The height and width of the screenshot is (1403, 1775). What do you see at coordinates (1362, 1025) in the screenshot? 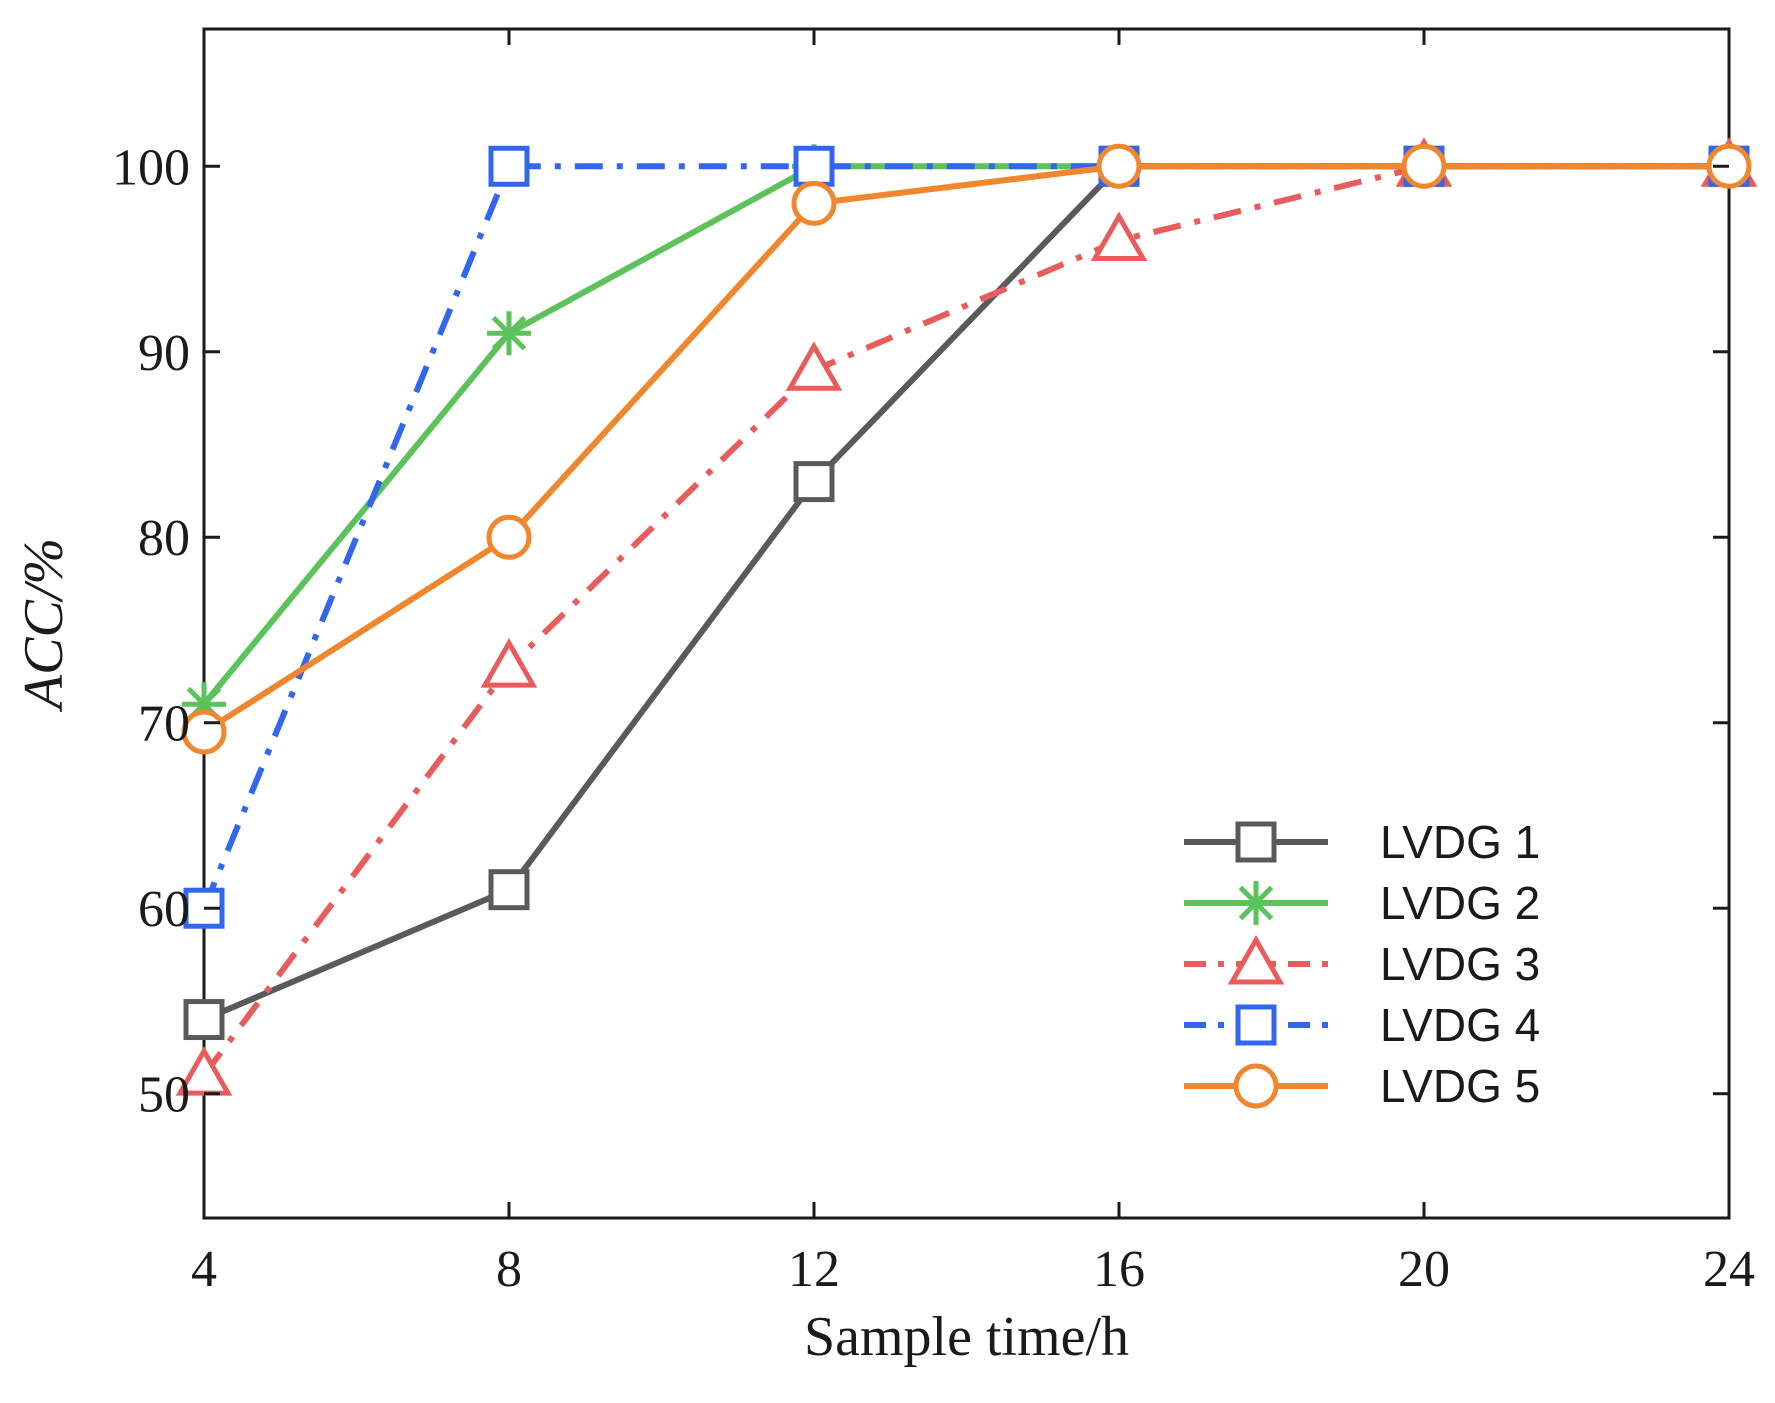
I see `legend-item: LVDG 4` at bounding box center [1362, 1025].